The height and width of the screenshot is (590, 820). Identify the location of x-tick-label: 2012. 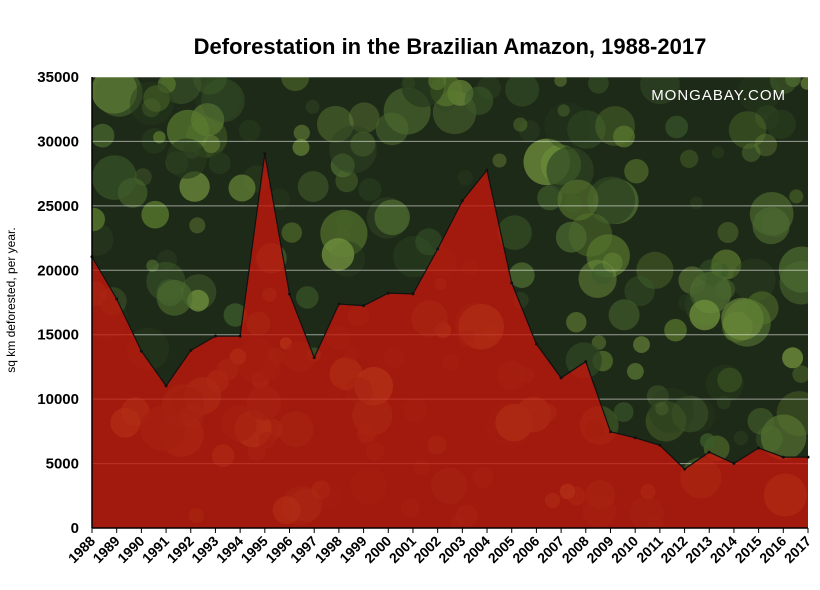
(673, 549).